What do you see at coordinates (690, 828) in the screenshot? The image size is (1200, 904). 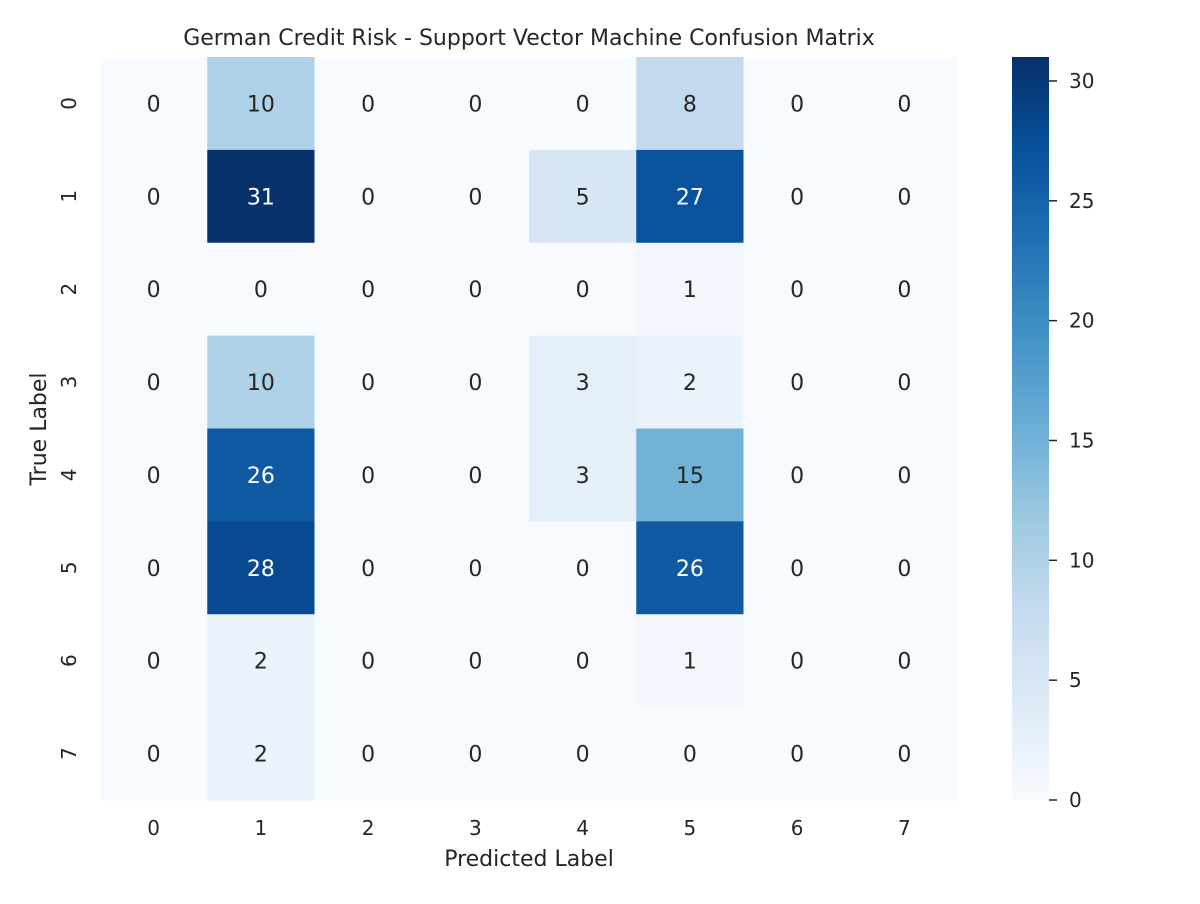 I see `x-tick-label: 5` at bounding box center [690, 828].